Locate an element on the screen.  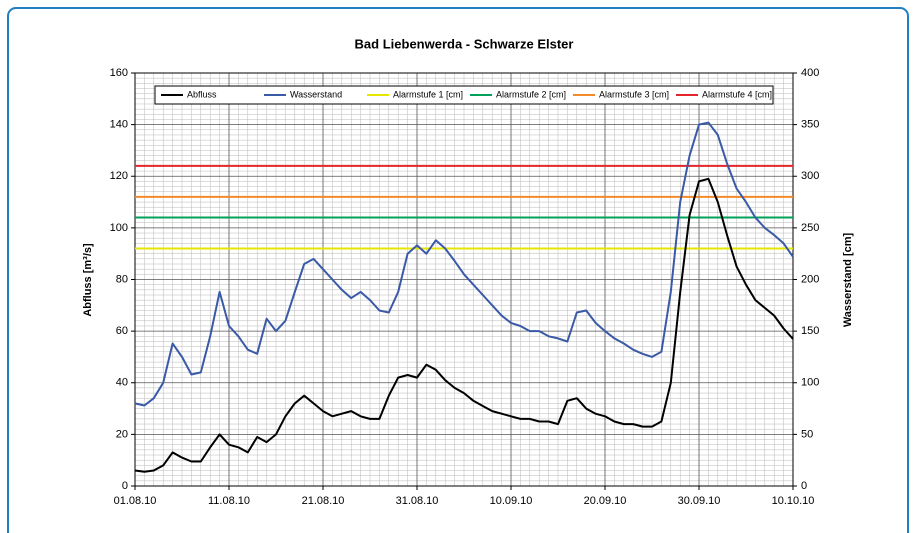
y-tick-label: 100 is located at coordinates (119, 228).